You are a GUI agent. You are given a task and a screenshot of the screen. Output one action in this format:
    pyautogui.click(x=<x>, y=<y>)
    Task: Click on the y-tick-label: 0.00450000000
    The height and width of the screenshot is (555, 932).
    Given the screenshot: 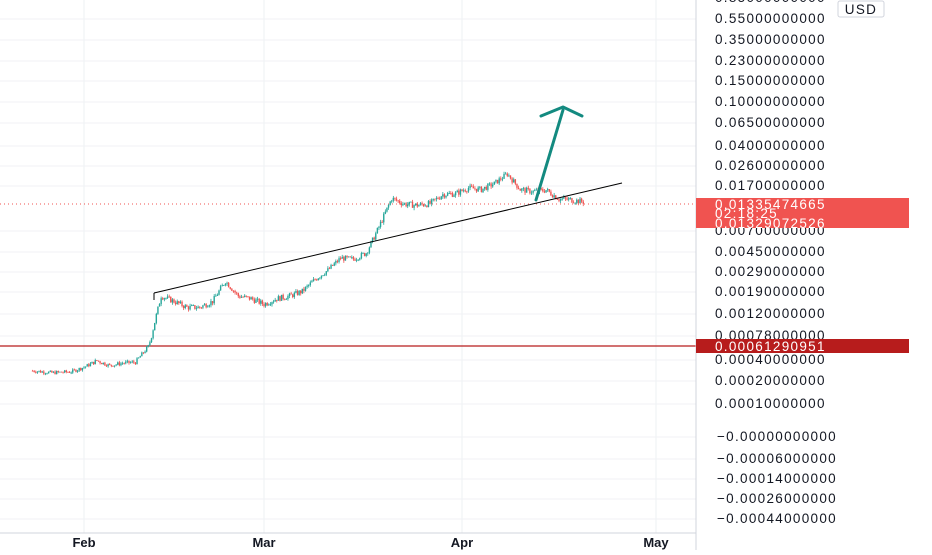 What is the action you would take?
    pyautogui.click(x=770, y=251)
    